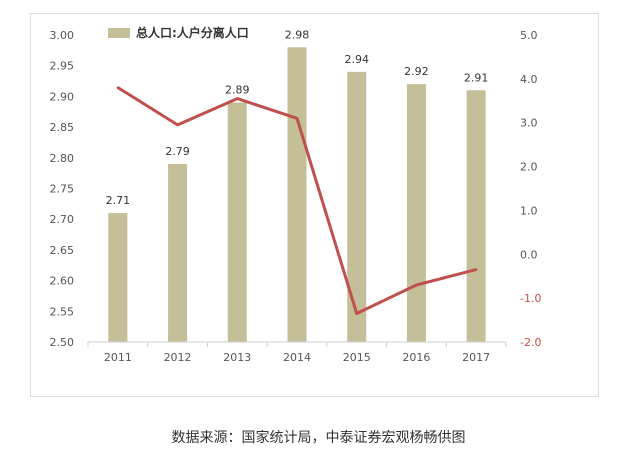  What do you see at coordinates (416, 71) in the screenshot?
I see `bar-data-label: 2.92` at bounding box center [416, 71].